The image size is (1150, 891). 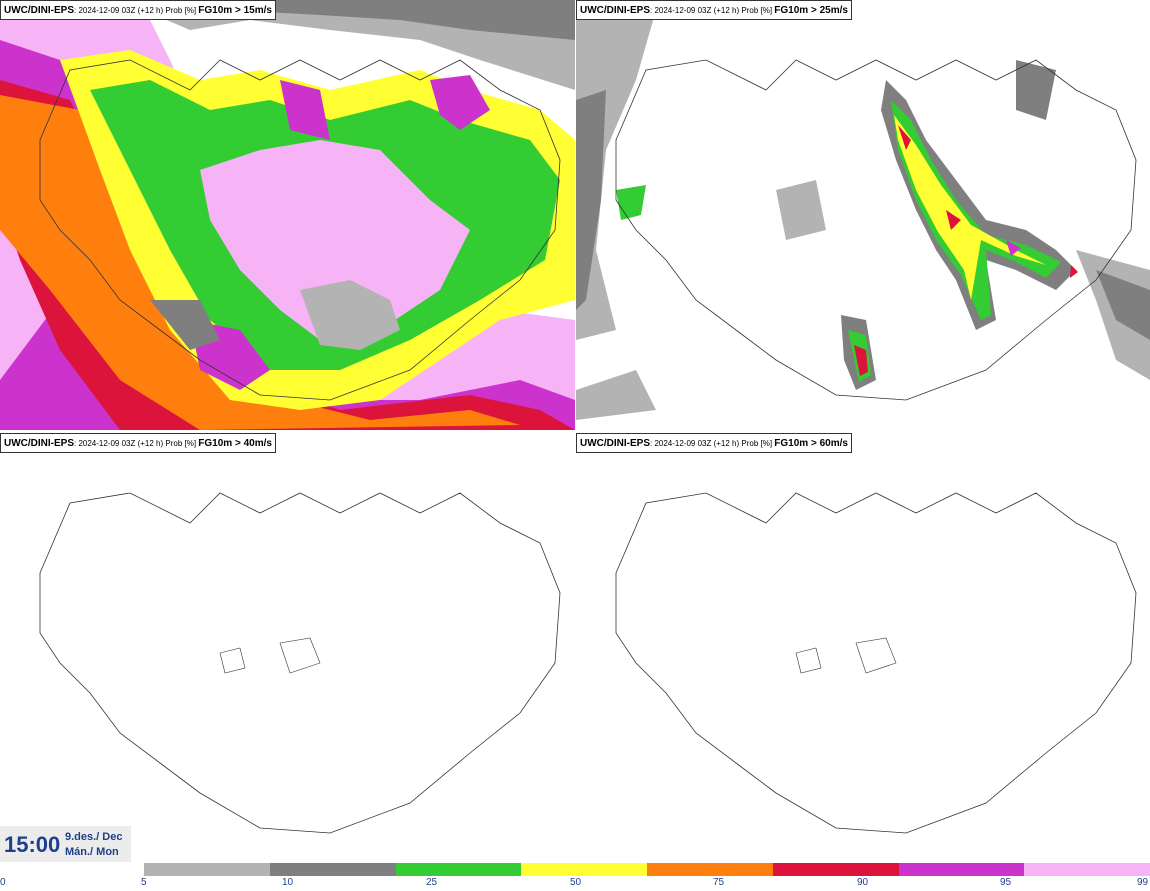 What do you see at coordinates (32, 844) in the screenshot?
I see `valid-time: 15:00` at bounding box center [32, 844].